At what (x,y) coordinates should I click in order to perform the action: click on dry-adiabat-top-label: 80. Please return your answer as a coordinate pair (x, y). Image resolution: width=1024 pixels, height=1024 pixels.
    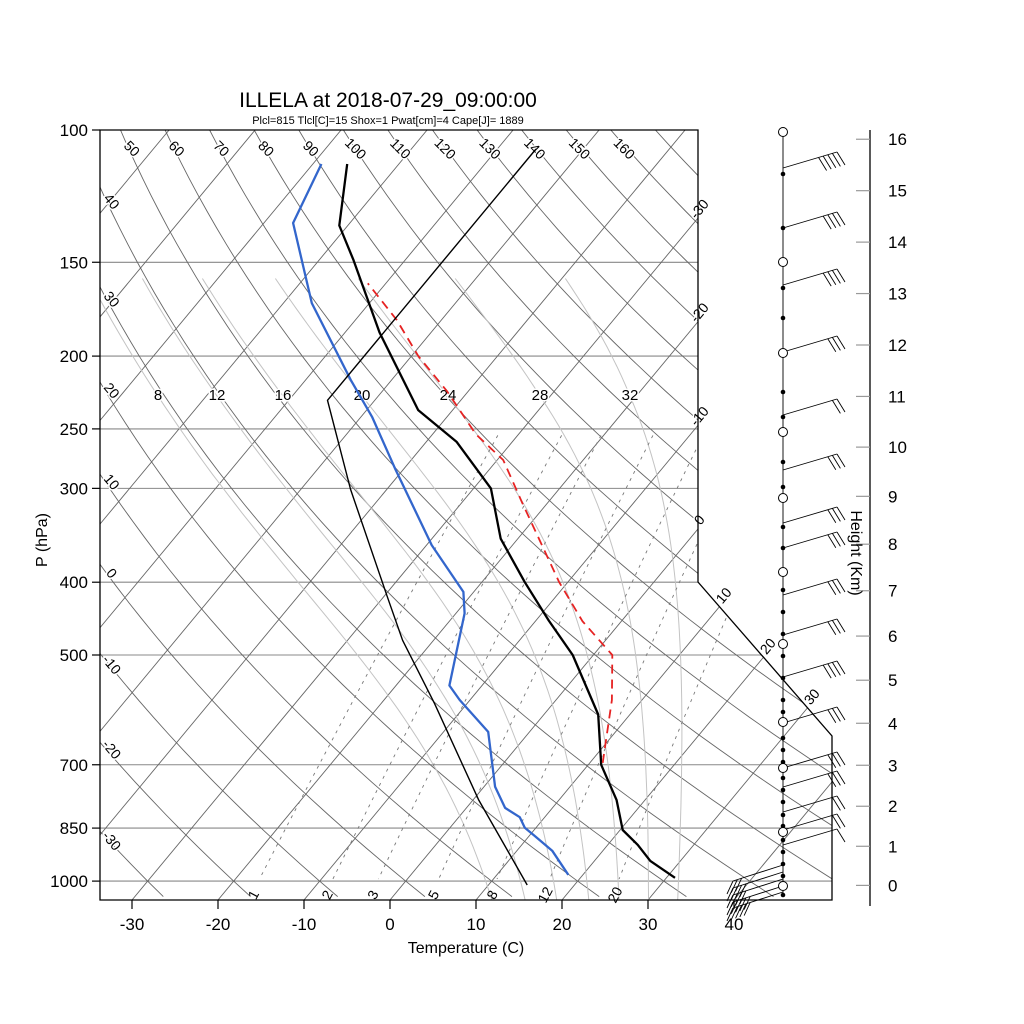
    Looking at the image, I should click on (266, 148).